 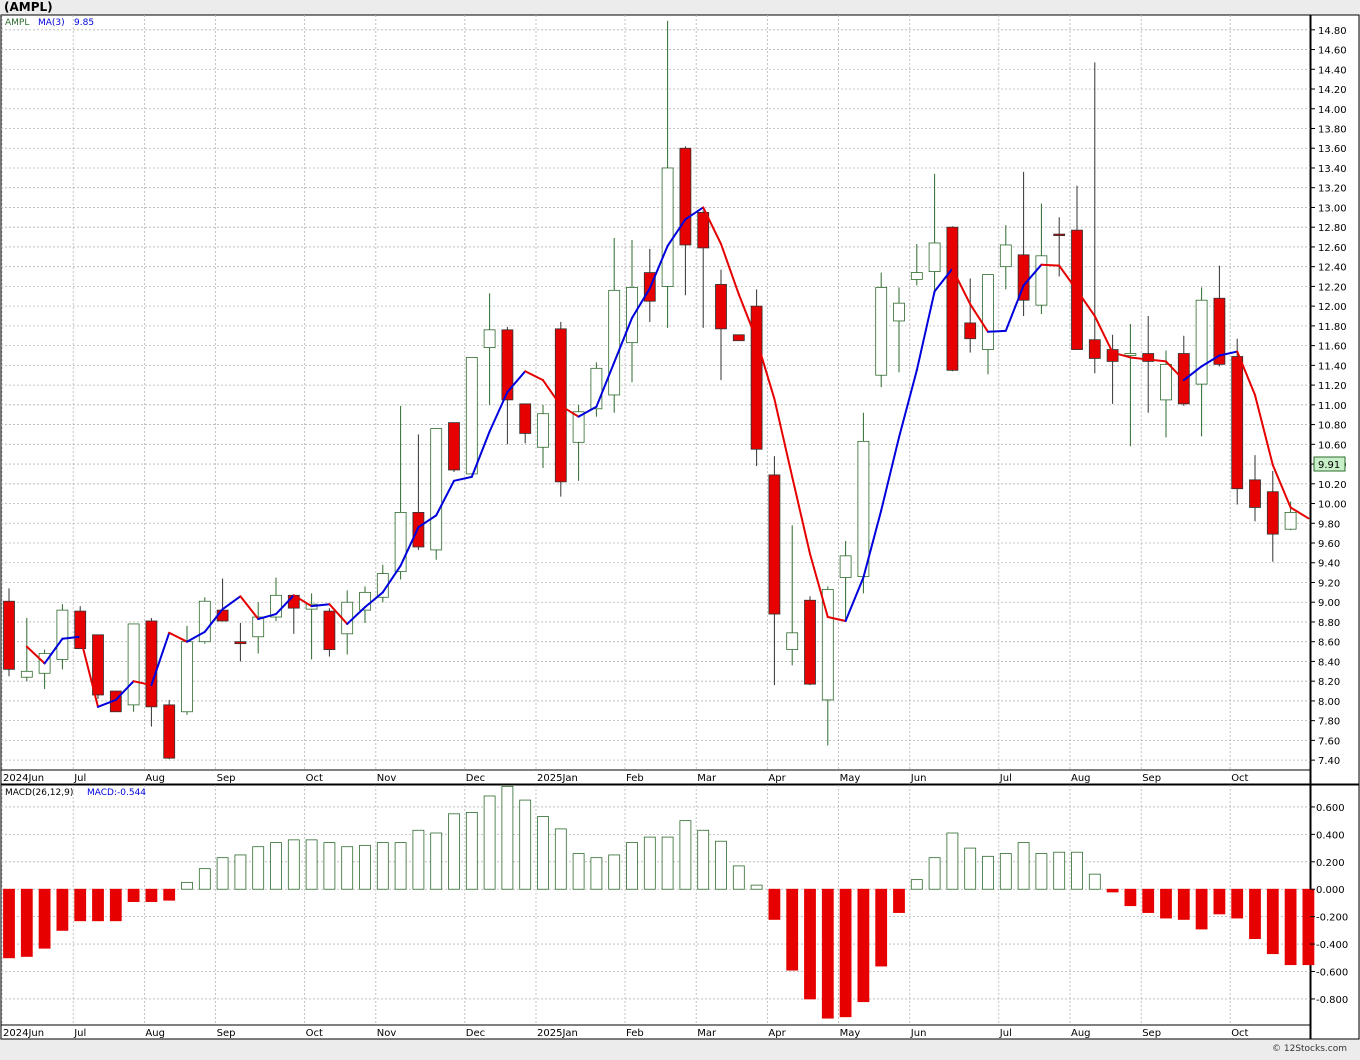 What do you see at coordinates (39, 793) in the screenshot?
I see `macd-label: MACD(26,12,9)` at bounding box center [39, 793].